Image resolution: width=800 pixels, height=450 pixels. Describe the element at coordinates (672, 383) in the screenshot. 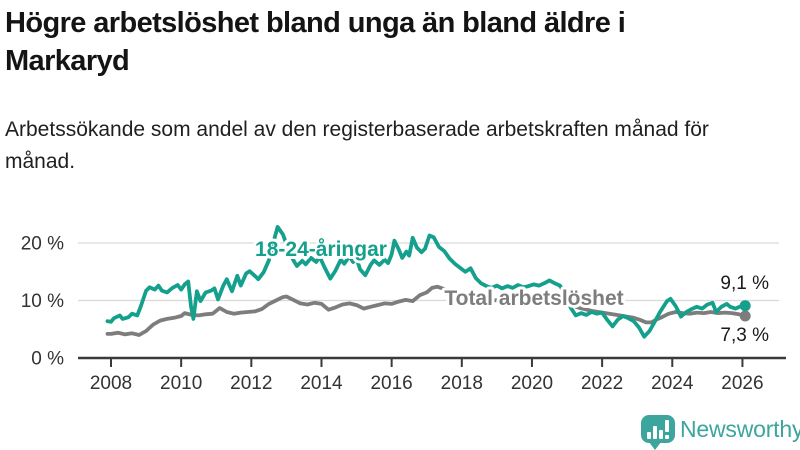

I see `x-tick-label: 2024` at that location.